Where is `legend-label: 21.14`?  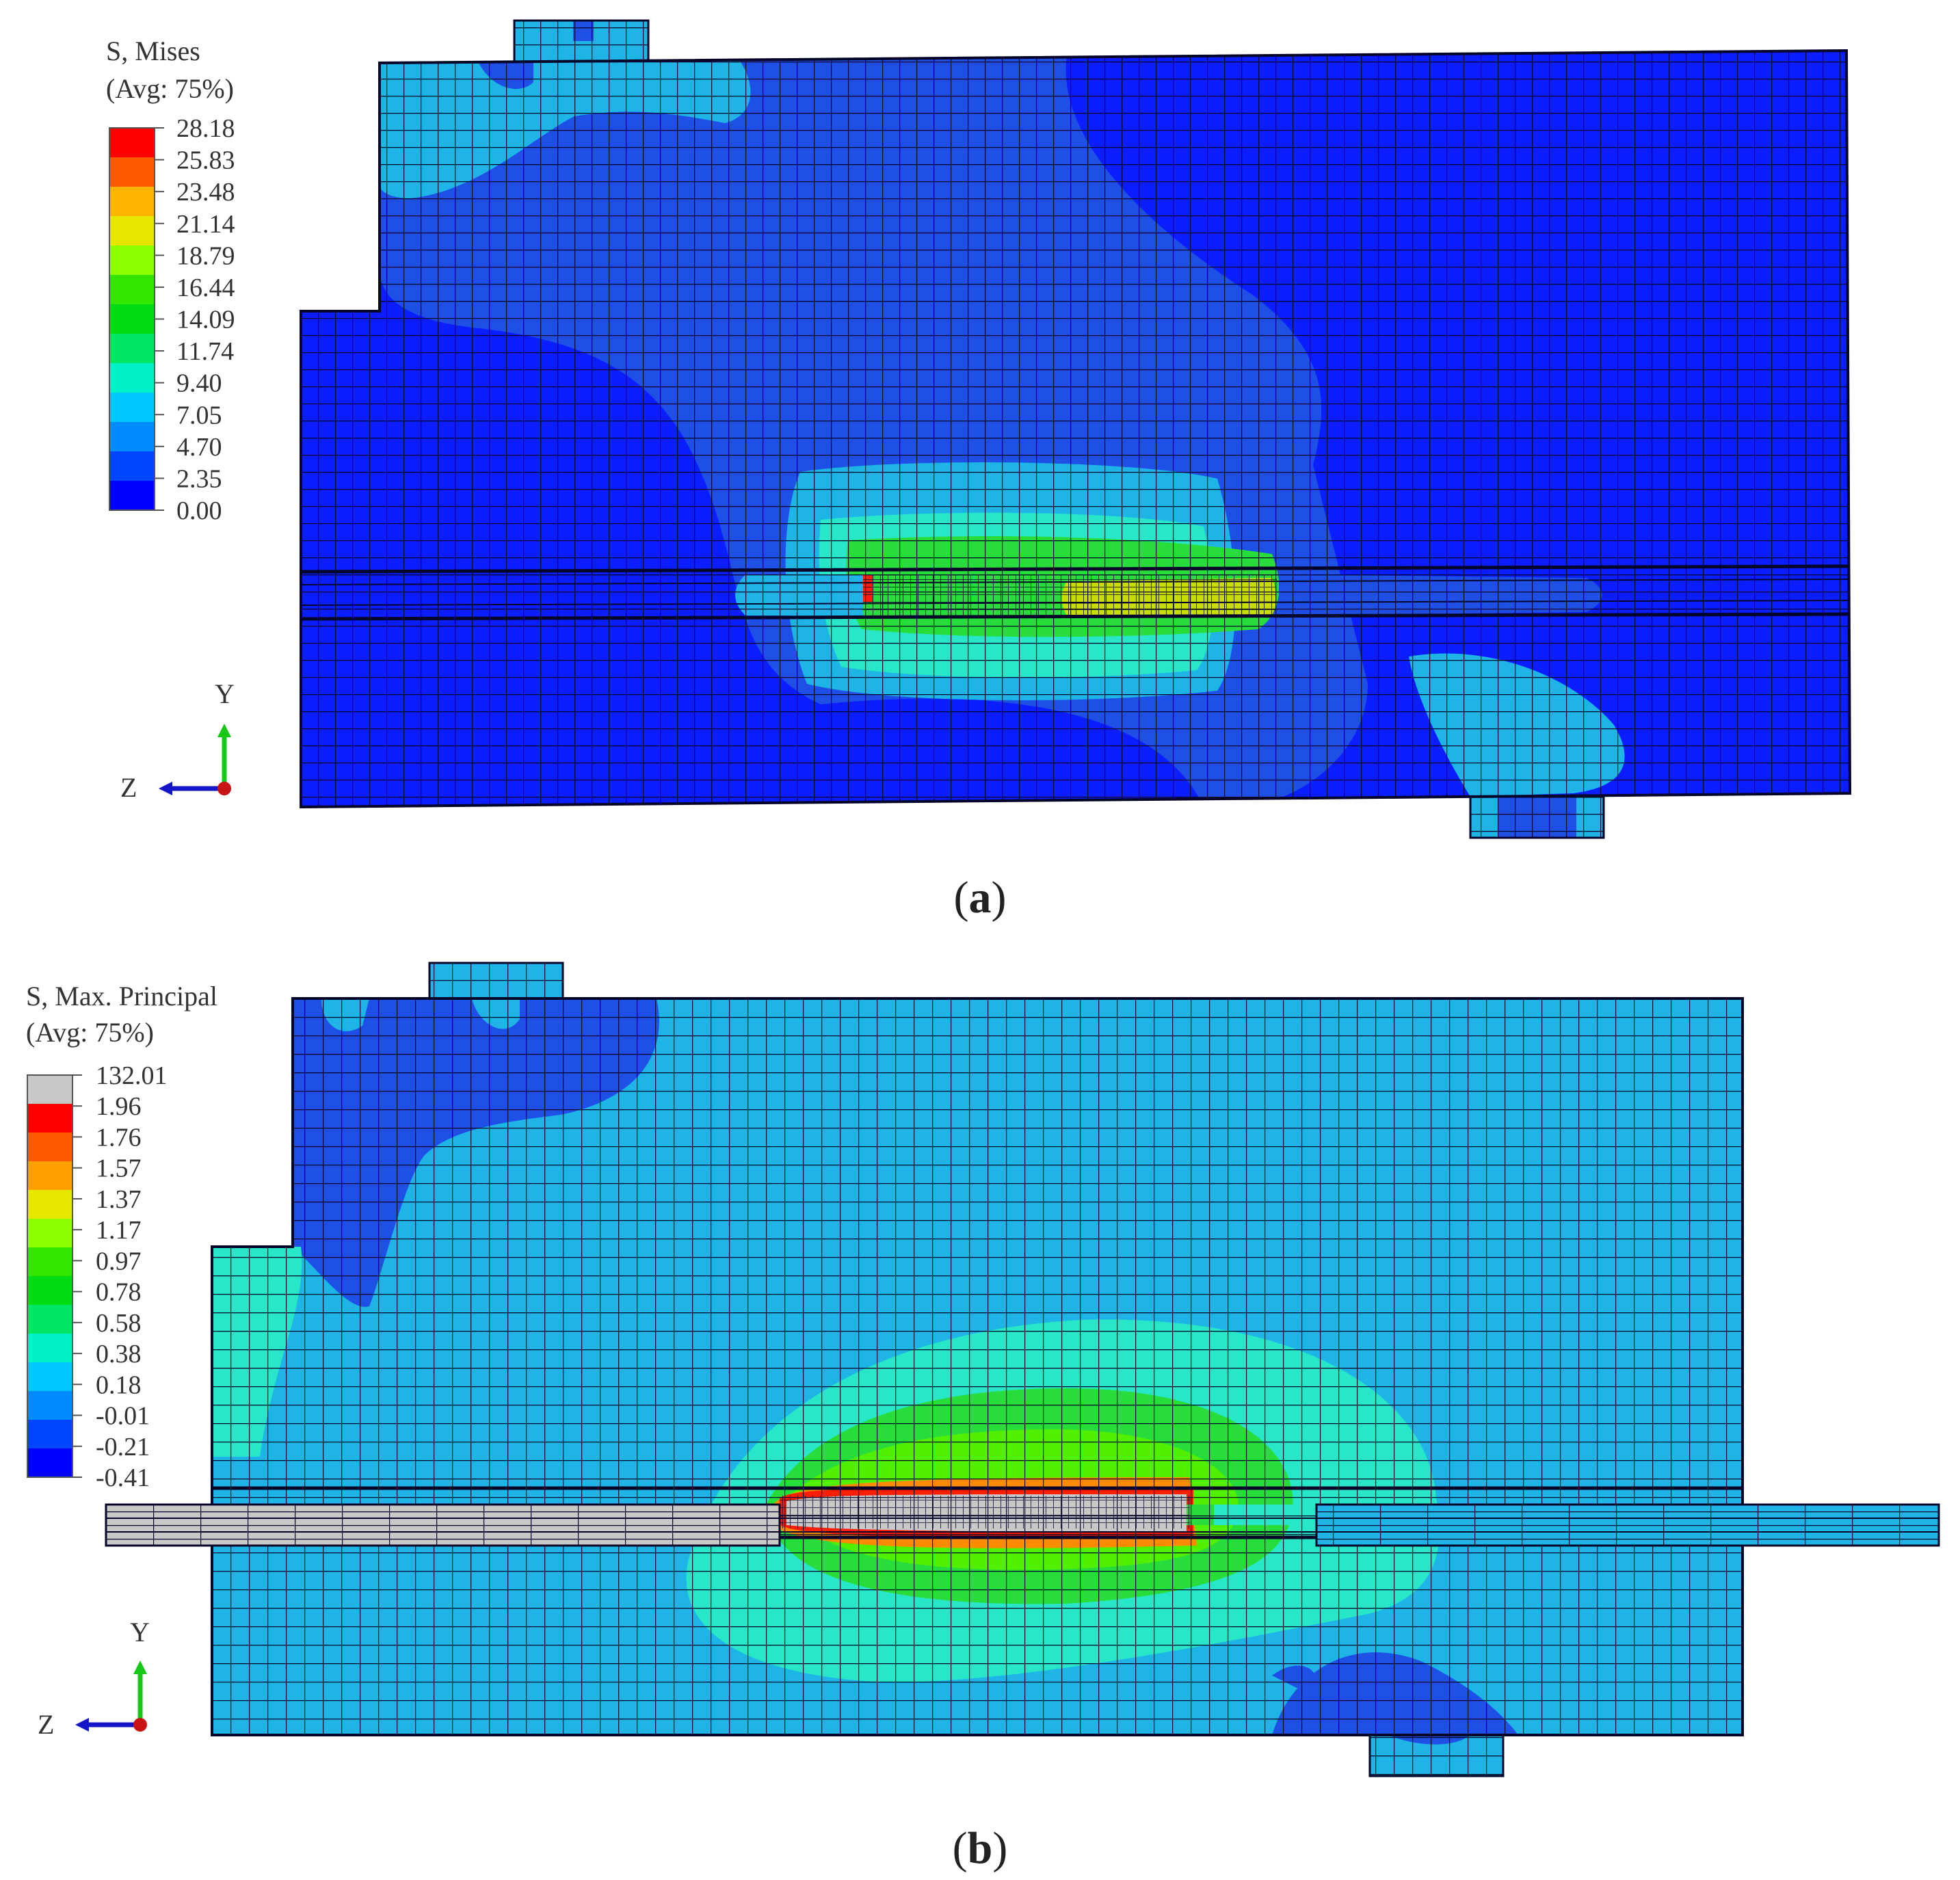 legend-label: 21.14 is located at coordinates (205, 224).